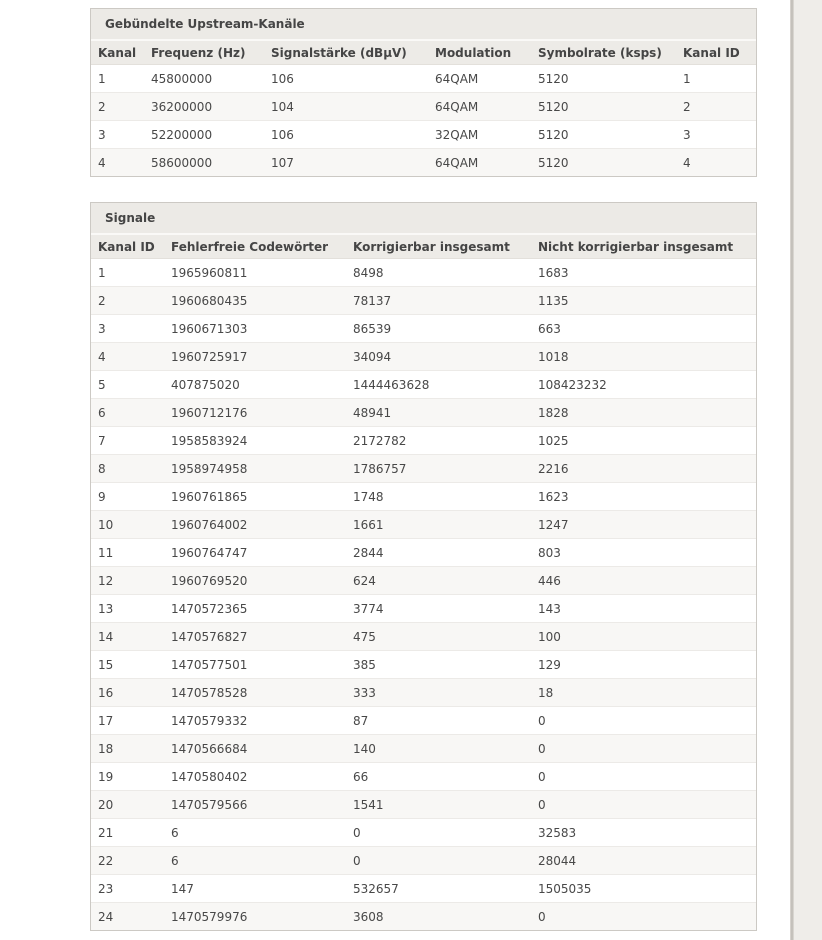 This screenshot has width=822, height=940. Describe the element at coordinates (127, 664) in the screenshot. I see `signals-table-cell: 15` at that location.